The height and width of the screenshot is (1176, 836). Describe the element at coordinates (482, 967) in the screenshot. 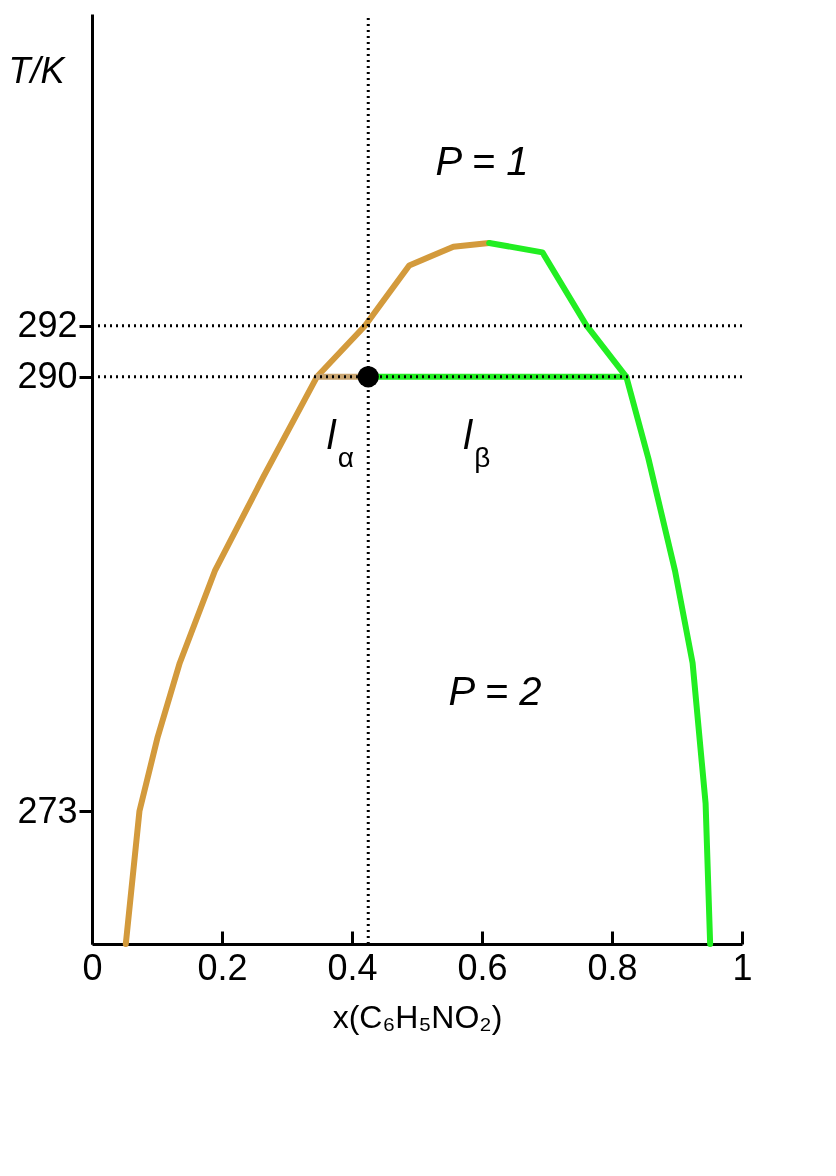

I see `x-tick-label: 0.6` at that location.